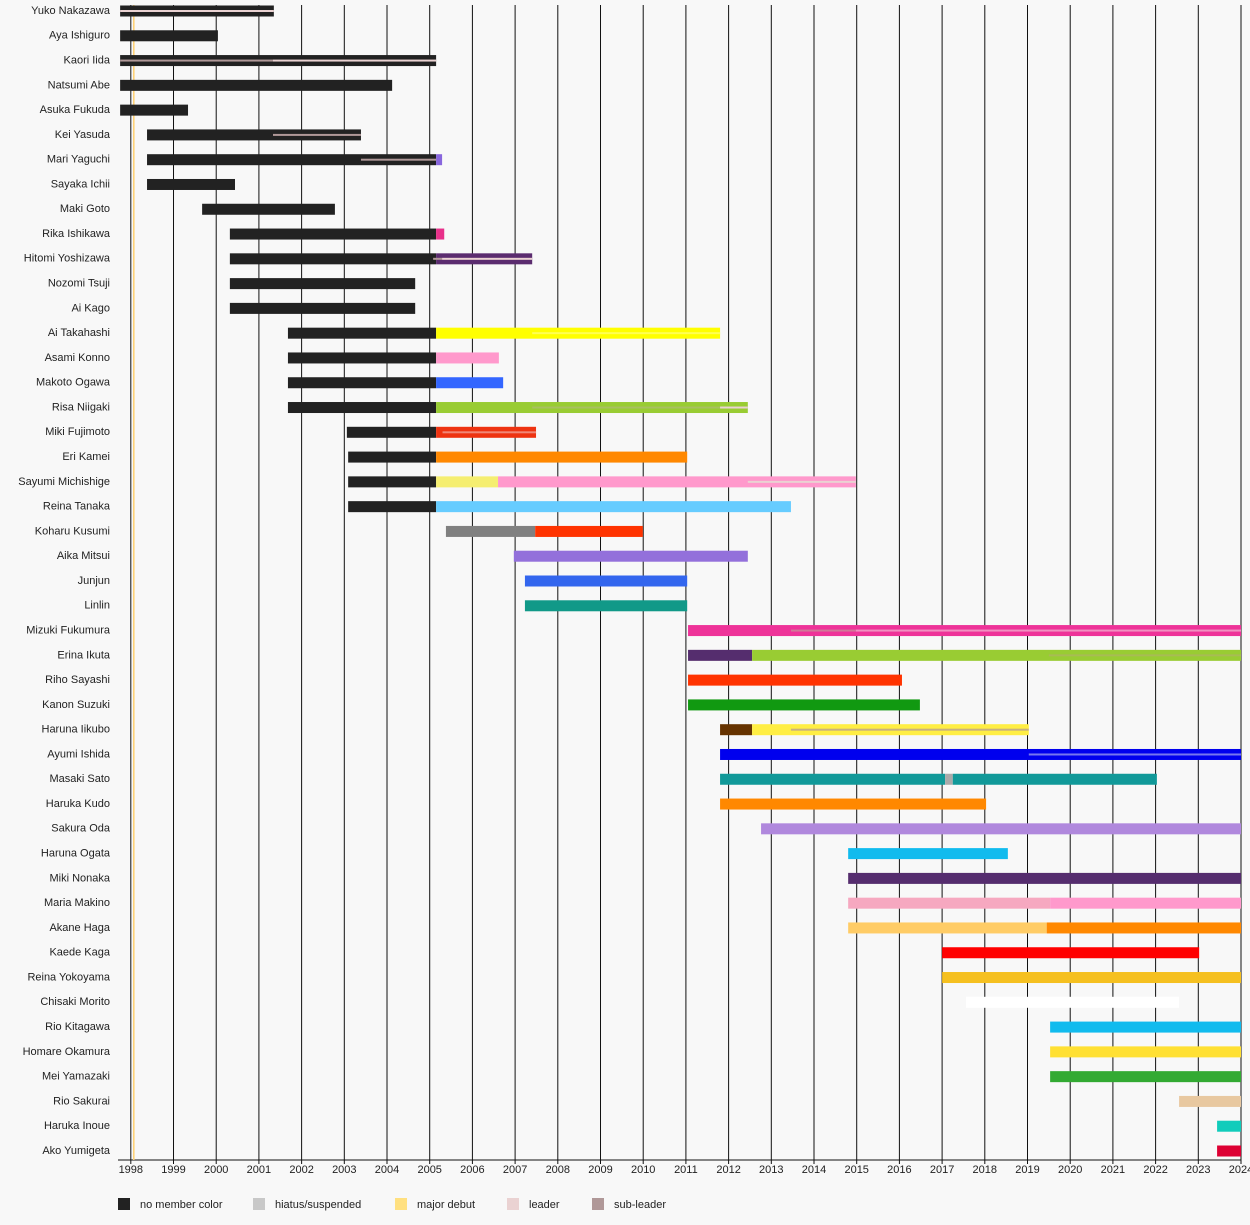 This screenshot has height=1225, width=1250. Describe the element at coordinates (78, 804) in the screenshot. I see `member-name: Haruka Kudo` at that location.